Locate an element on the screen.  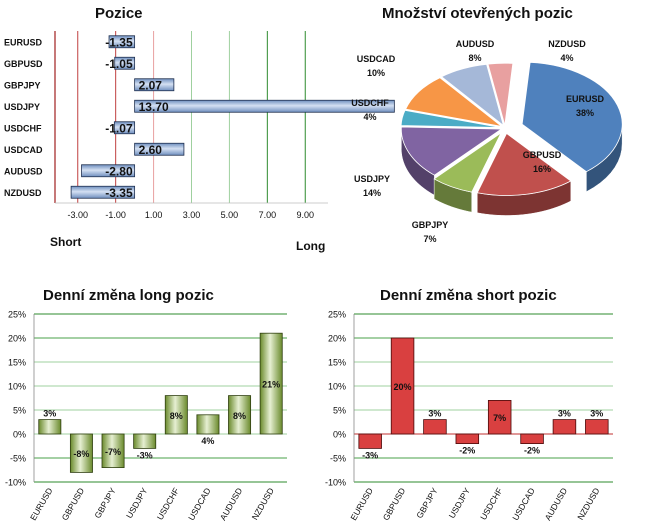
pie-slice-GBPUSD is located at coordinates (524, 164).